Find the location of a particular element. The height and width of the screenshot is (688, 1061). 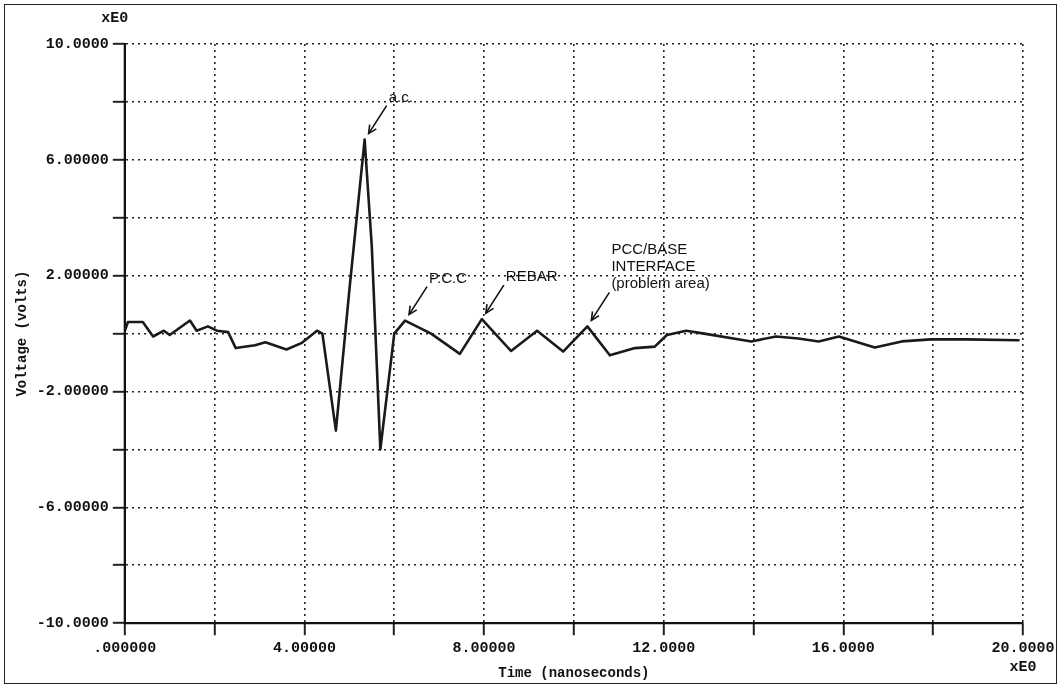

y-tick-label: 2.00000 is located at coordinates (77, 276).